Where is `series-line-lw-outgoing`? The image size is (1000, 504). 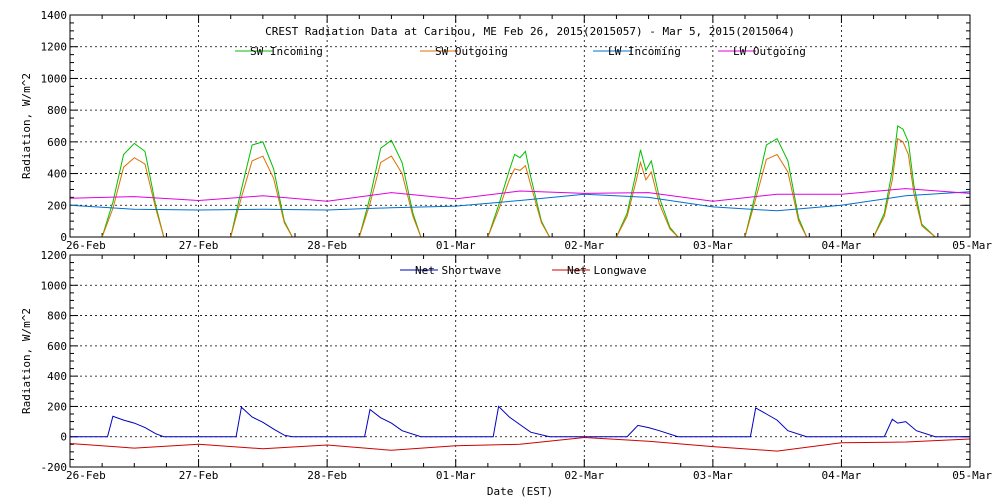 series-line-lw-outgoing is located at coordinates (520, 195).